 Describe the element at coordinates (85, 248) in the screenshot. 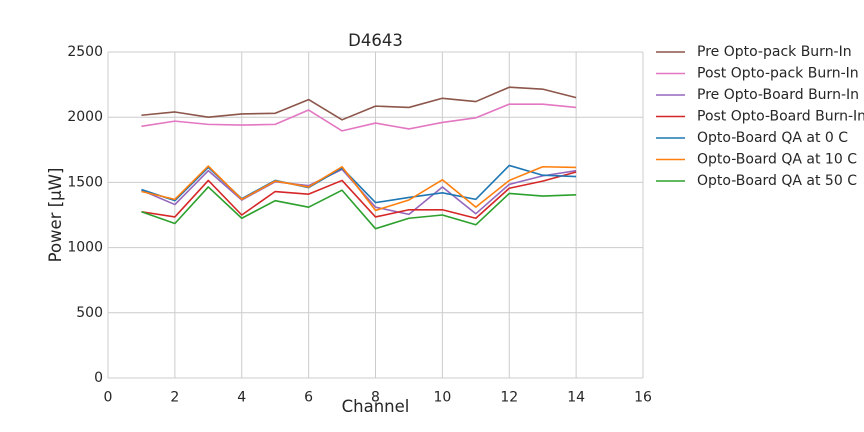

I see `y-tick-label: 1000` at that location.